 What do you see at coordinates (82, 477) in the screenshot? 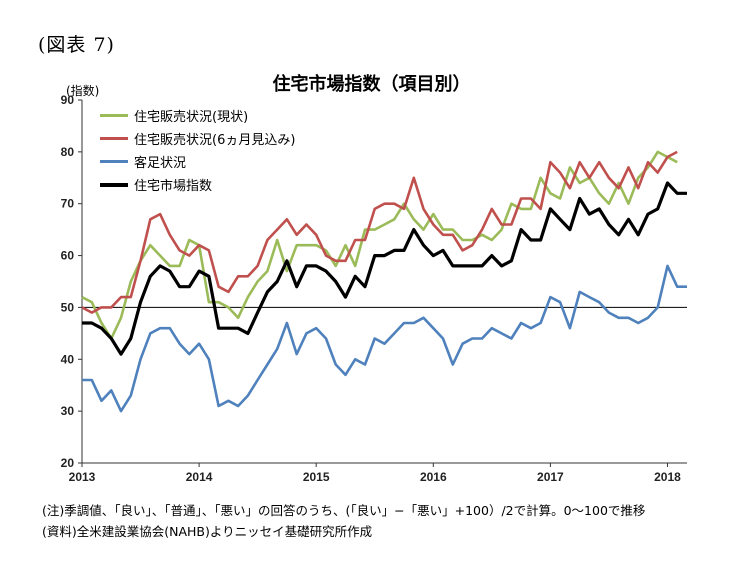
I see `x-tick-label: 2013` at bounding box center [82, 477].